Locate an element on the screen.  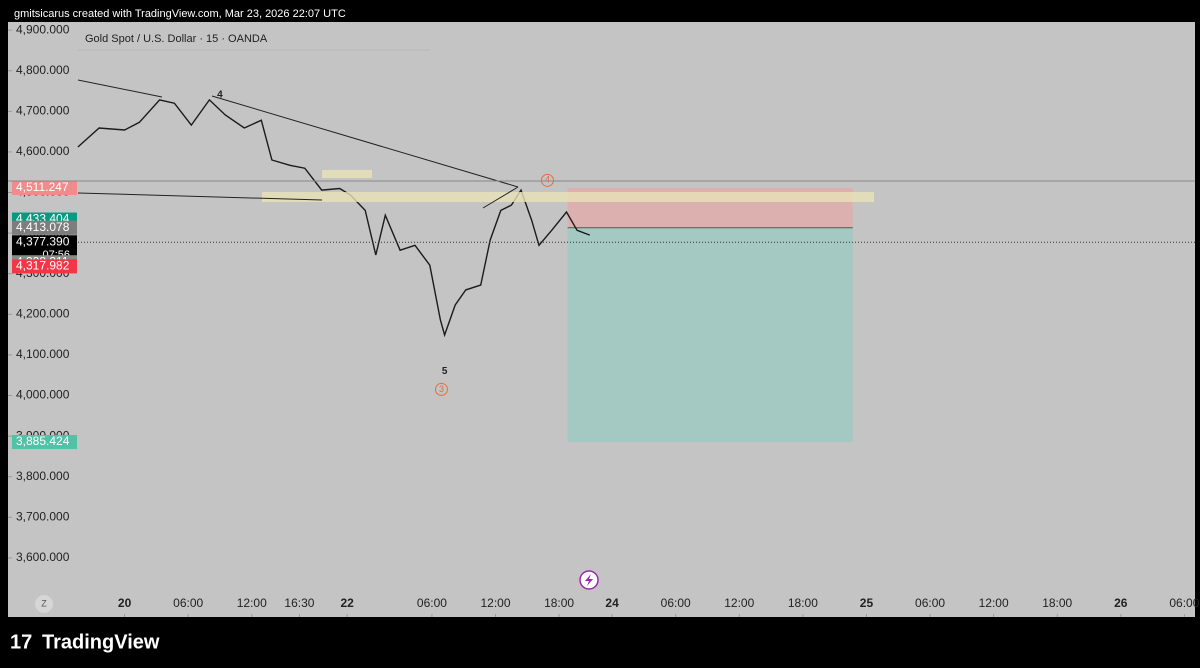
price-label: 4,377.390 is located at coordinates (43, 241).